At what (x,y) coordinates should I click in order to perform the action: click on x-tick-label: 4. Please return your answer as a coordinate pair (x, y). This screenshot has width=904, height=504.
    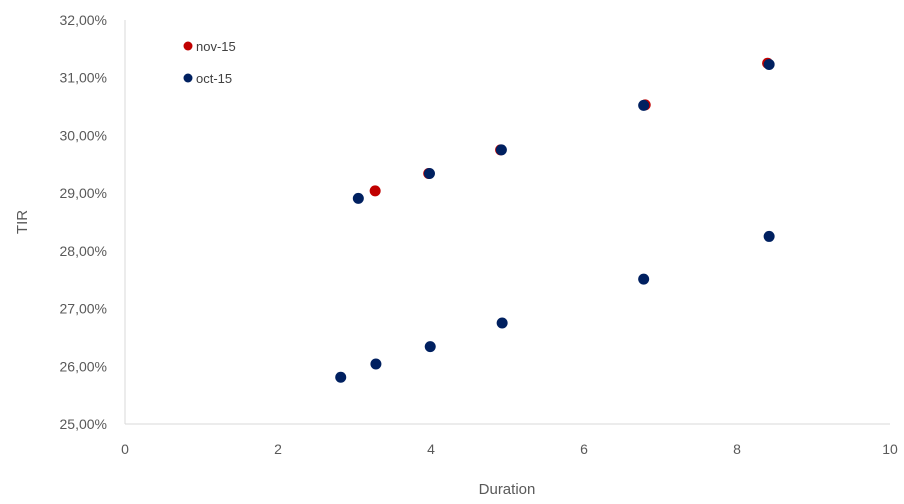
    Looking at the image, I should click on (431, 449).